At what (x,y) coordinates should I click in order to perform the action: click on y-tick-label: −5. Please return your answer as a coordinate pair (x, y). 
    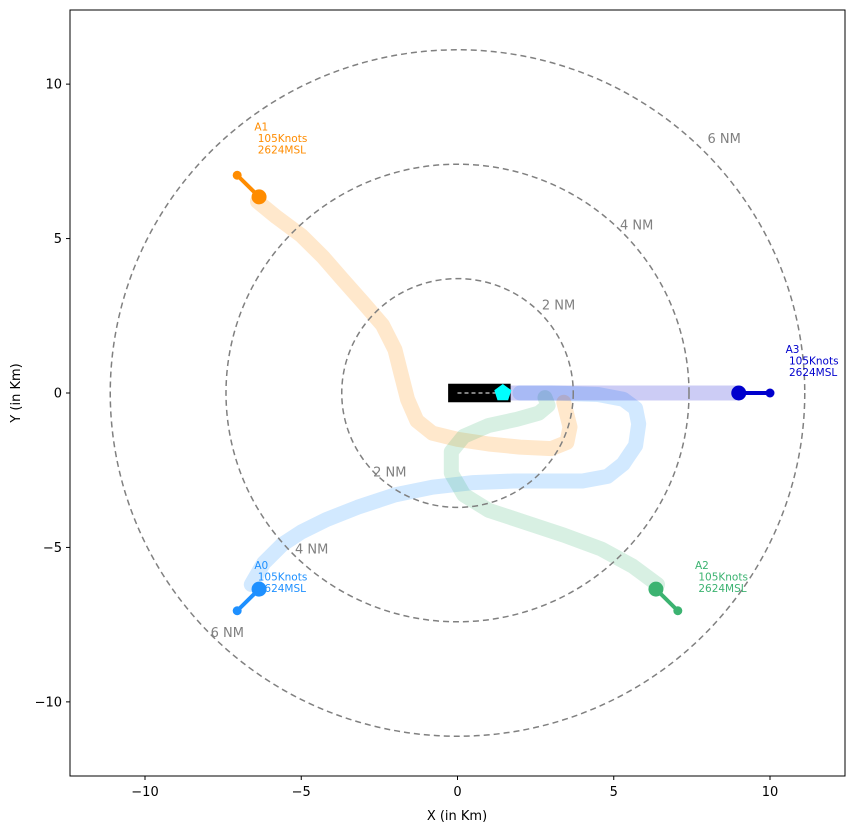
    Looking at the image, I should click on (52, 548).